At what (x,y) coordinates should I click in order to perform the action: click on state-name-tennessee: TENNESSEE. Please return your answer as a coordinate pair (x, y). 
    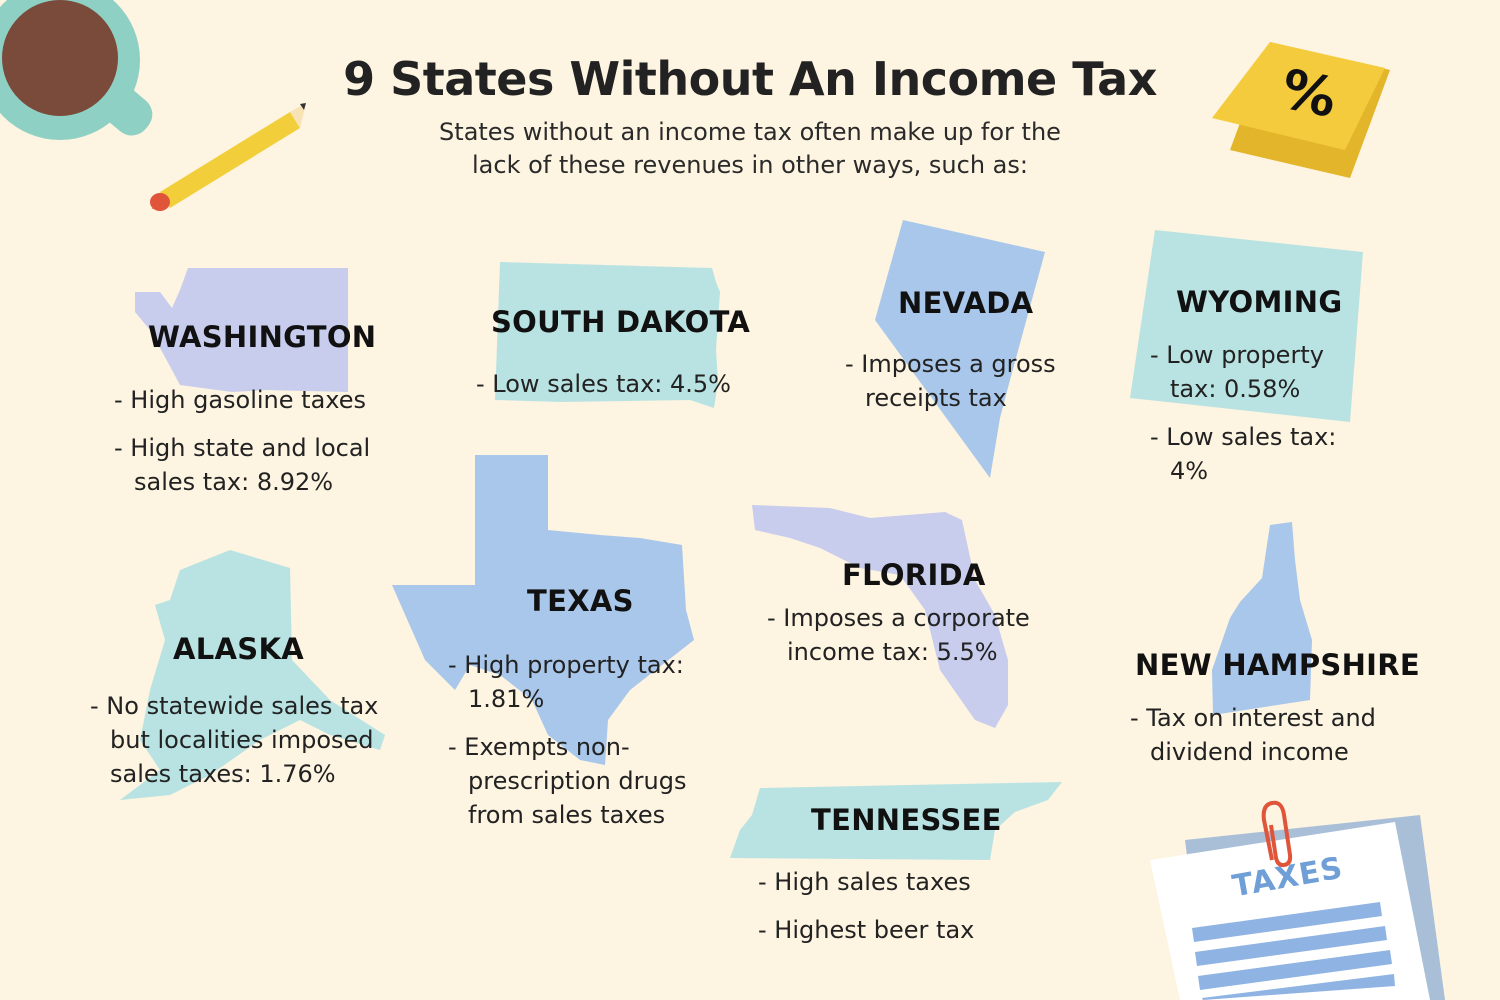
    Looking at the image, I should click on (906, 820).